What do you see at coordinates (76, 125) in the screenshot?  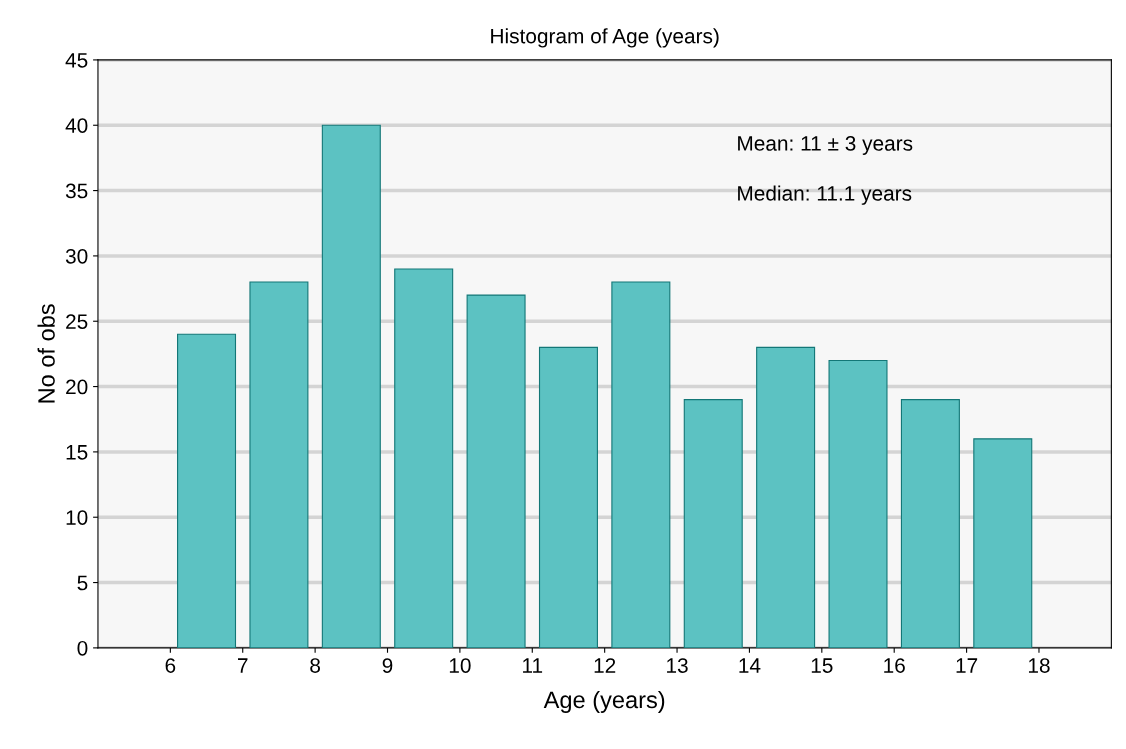 I see `y-tick-label: 40` at bounding box center [76, 125].